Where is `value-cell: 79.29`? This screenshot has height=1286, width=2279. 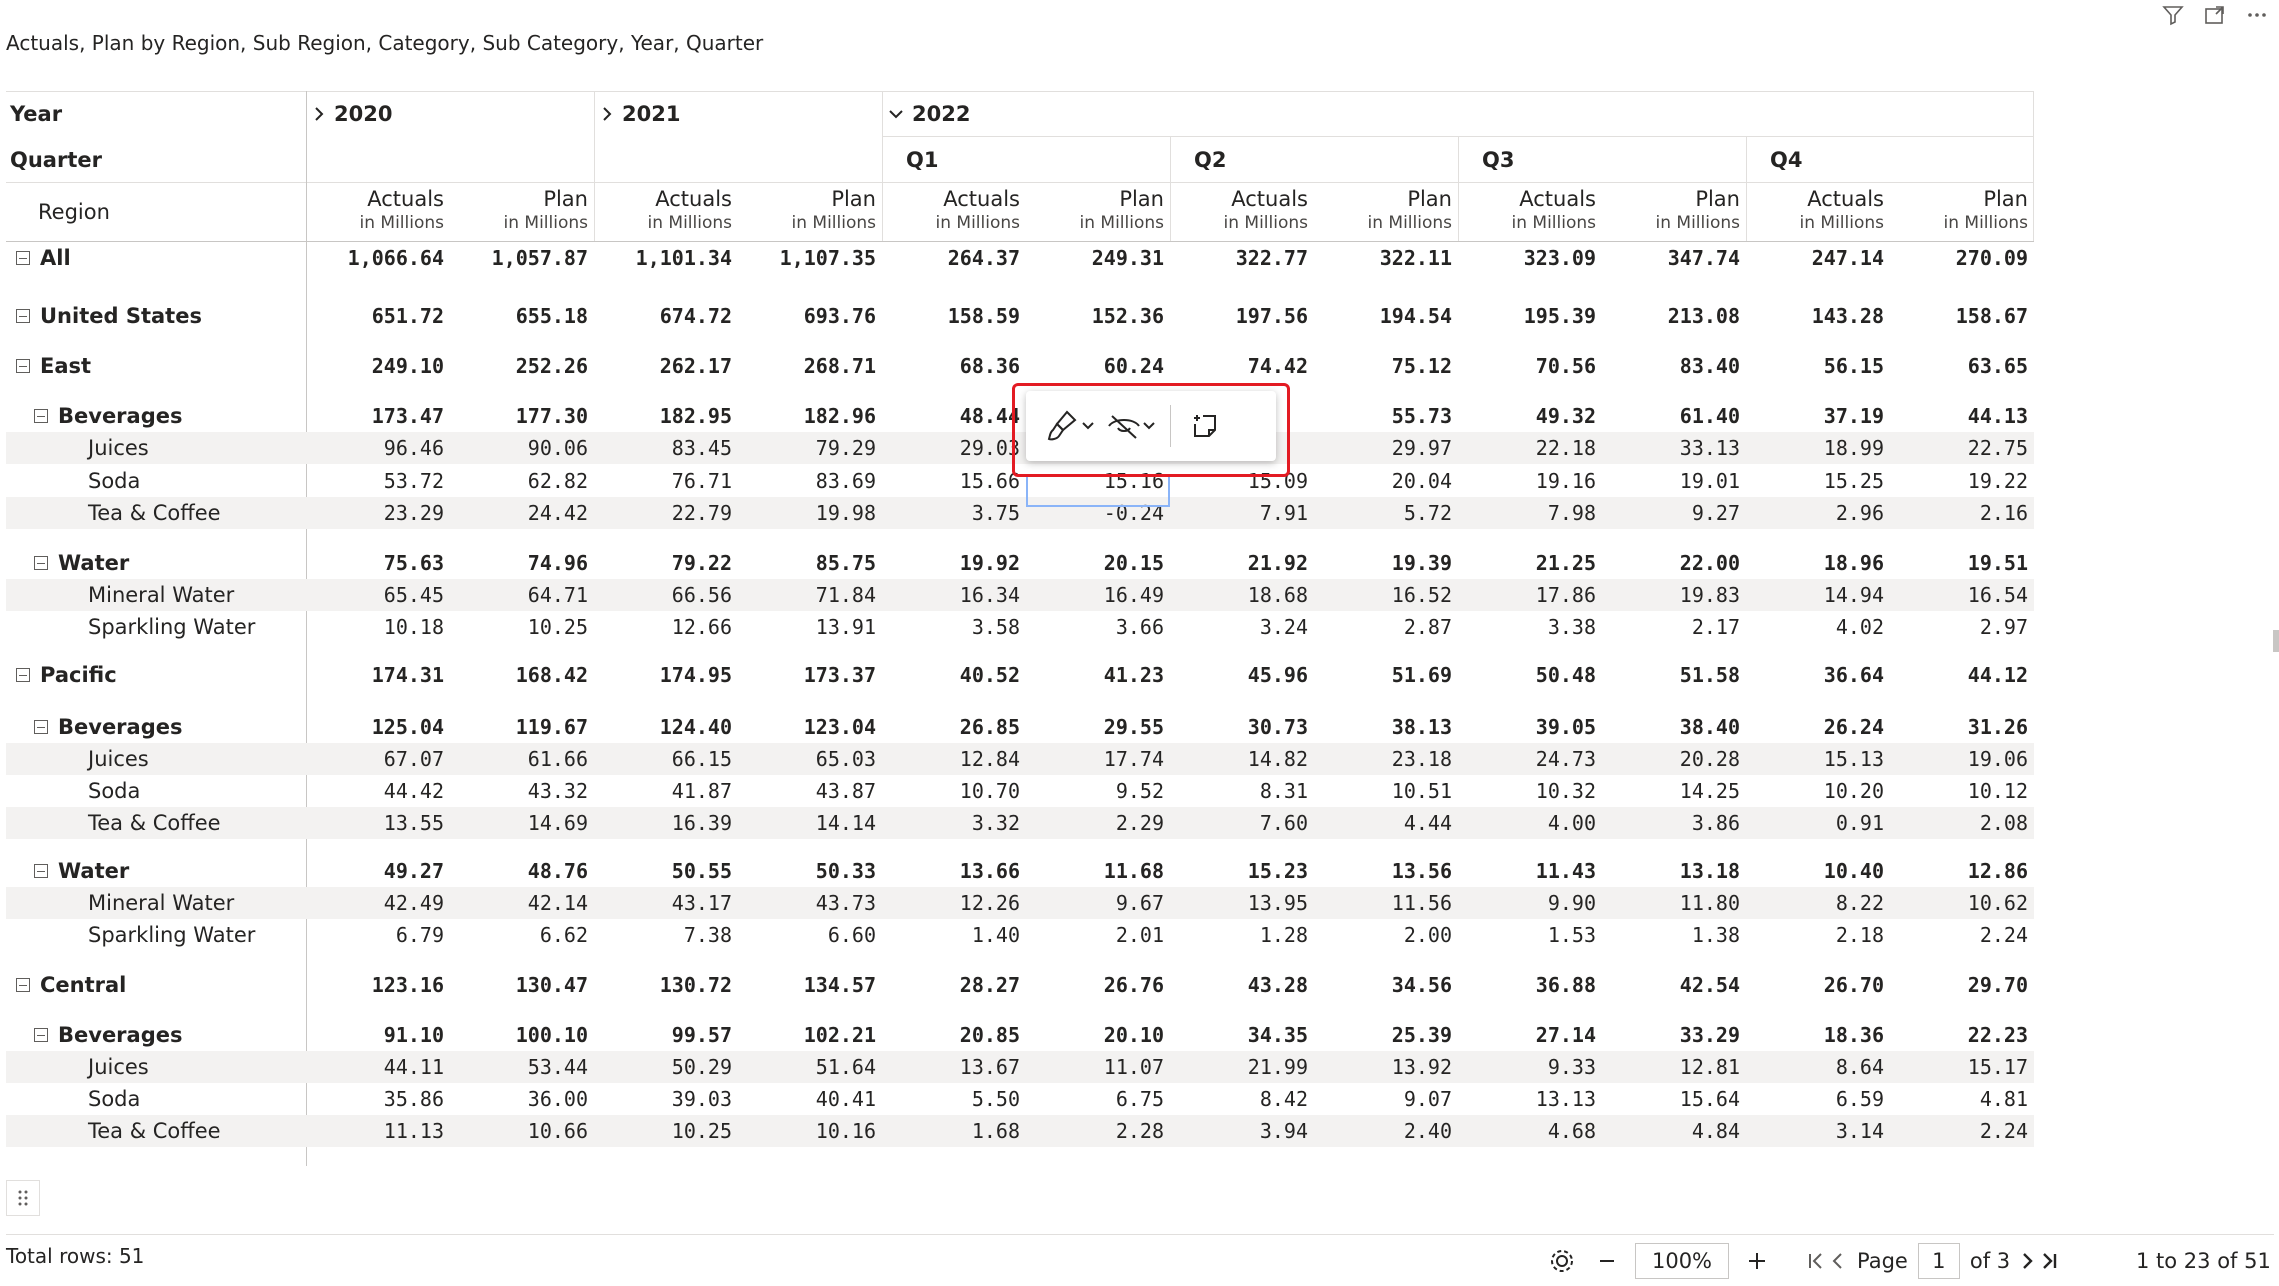 value-cell: 79.29 is located at coordinates (810, 448).